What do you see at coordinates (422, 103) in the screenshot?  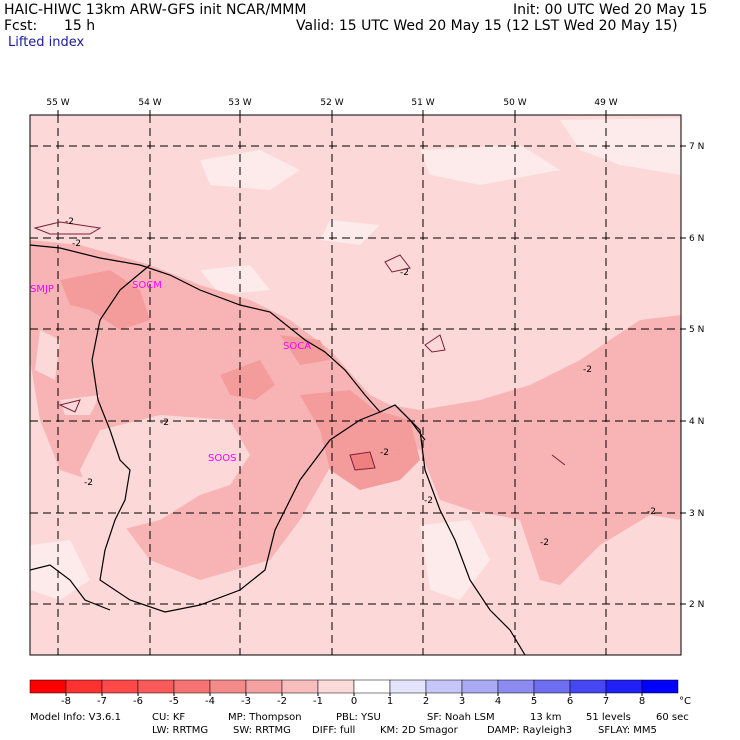 I see `lon-label: 51 W` at bounding box center [422, 103].